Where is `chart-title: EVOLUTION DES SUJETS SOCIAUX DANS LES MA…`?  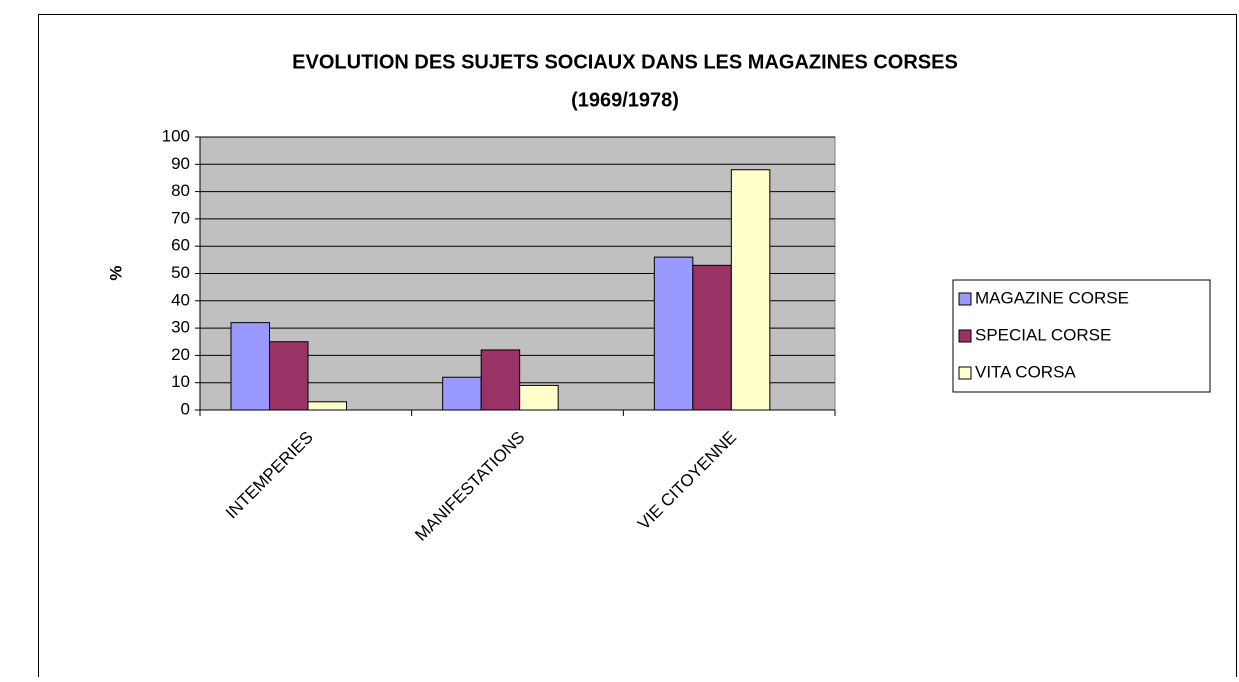
chart-title: EVOLUTION DES SUJETS SOCIAUX DANS LES MA… is located at coordinates (625, 62).